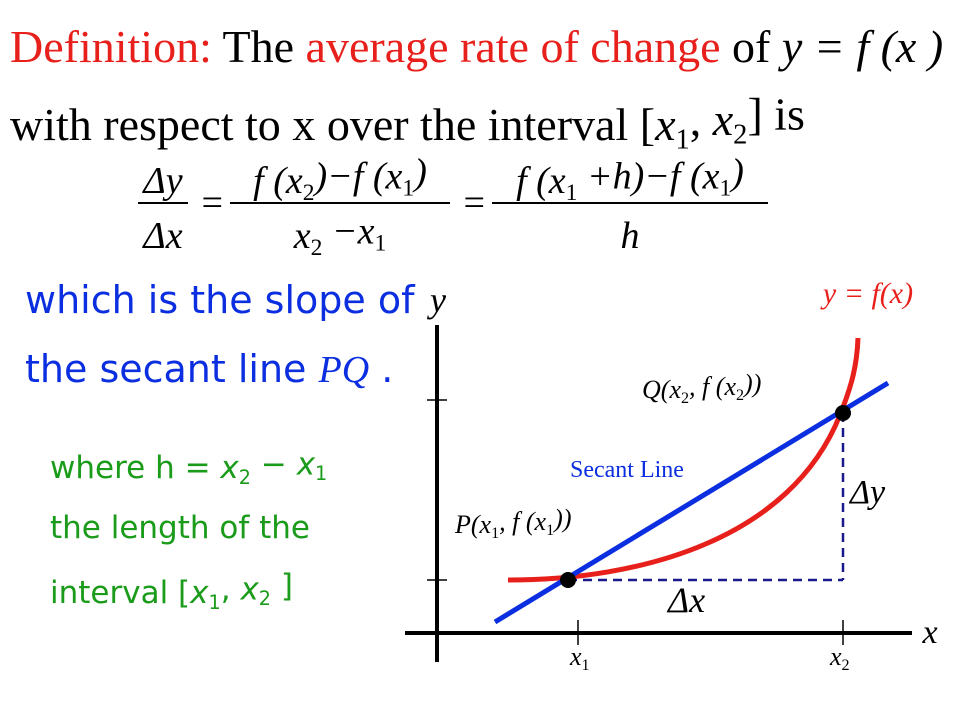  I want to click on point-q-label: Q(x2, f (x2)), so click(701, 388).